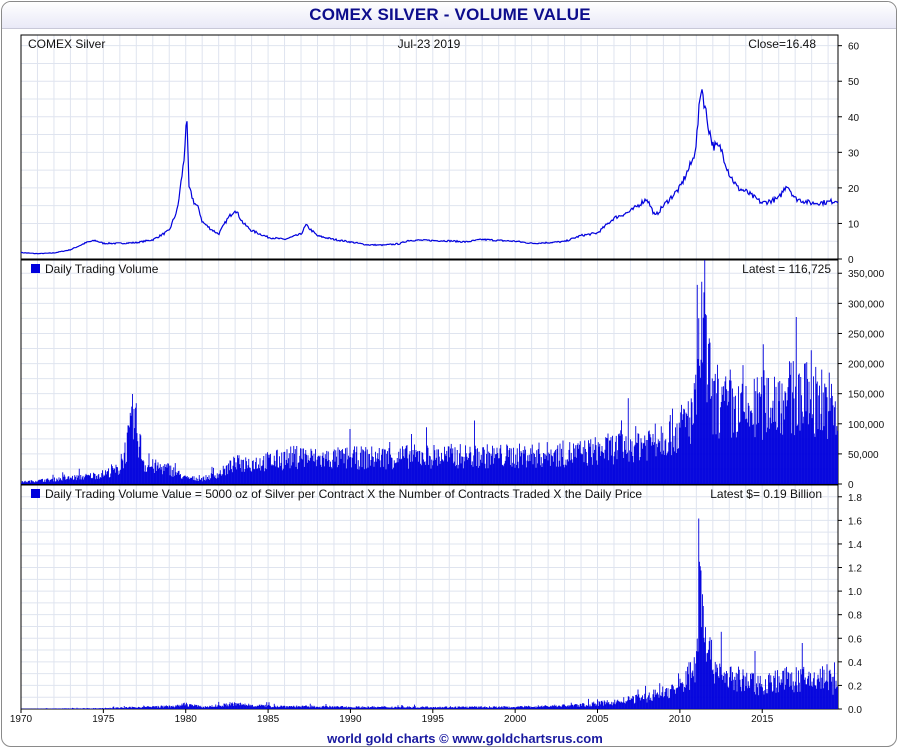 The width and height of the screenshot is (900, 750). I want to click on y-tick-label: 150,000, so click(866, 395).